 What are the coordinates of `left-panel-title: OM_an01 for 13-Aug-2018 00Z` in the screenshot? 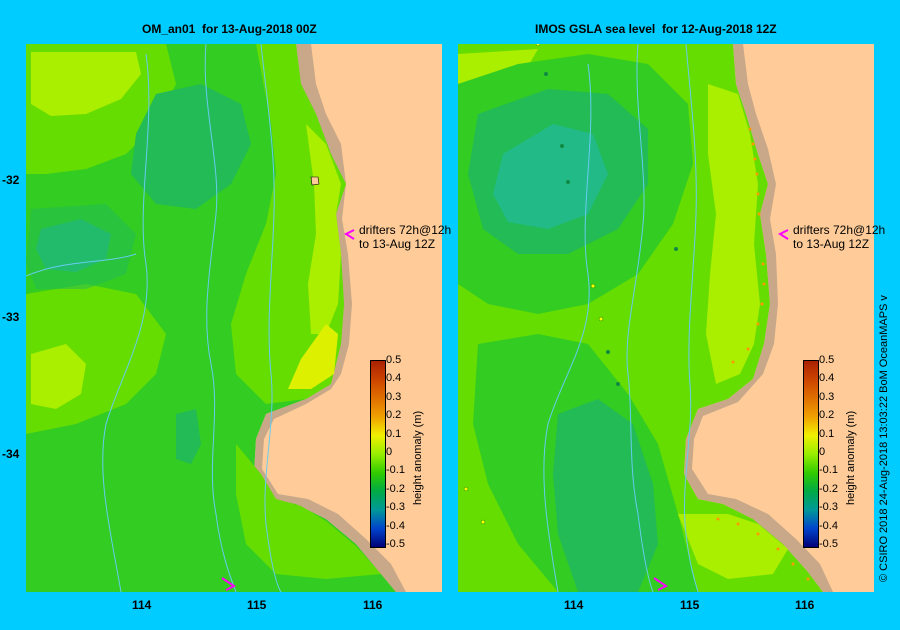 It's located at (229, 29).